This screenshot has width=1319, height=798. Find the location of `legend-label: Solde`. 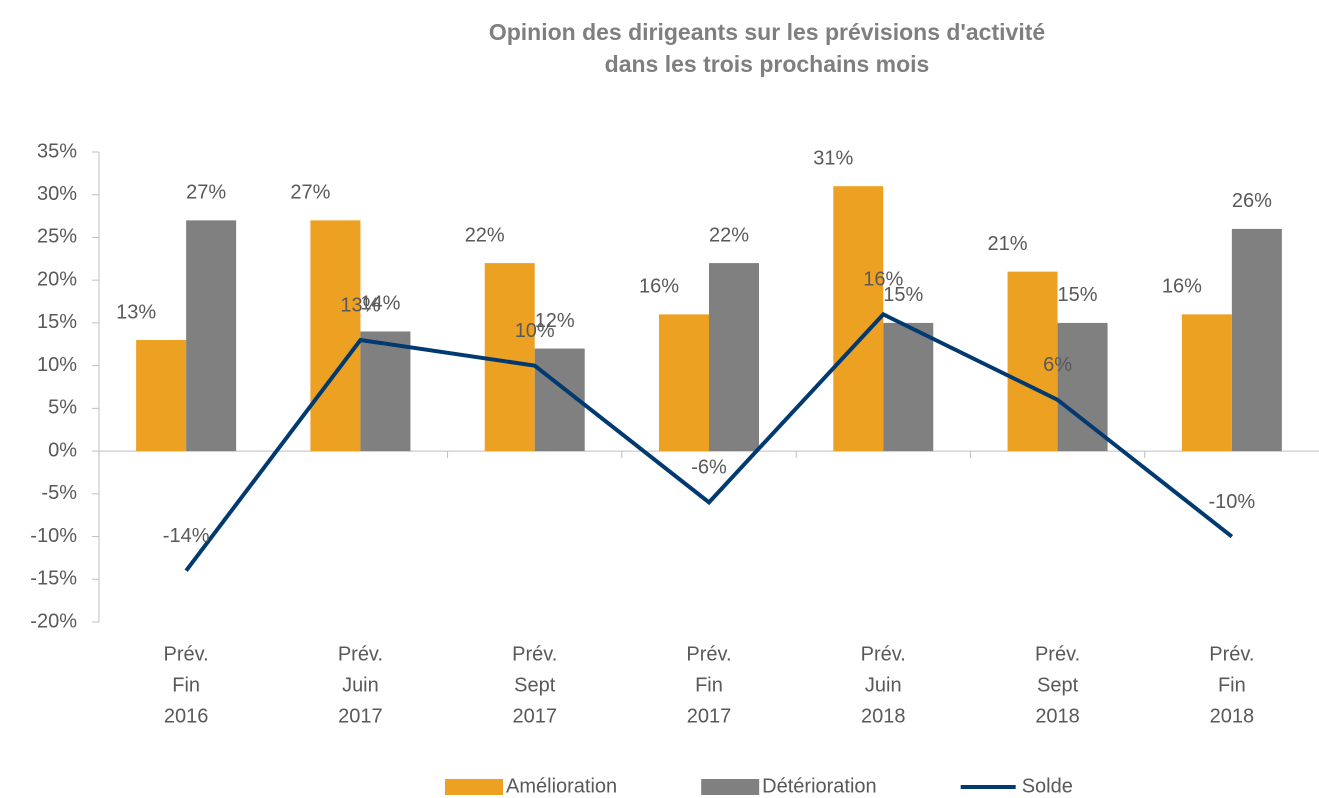

legend-label: Solde is located at coordinates (1047, 786).